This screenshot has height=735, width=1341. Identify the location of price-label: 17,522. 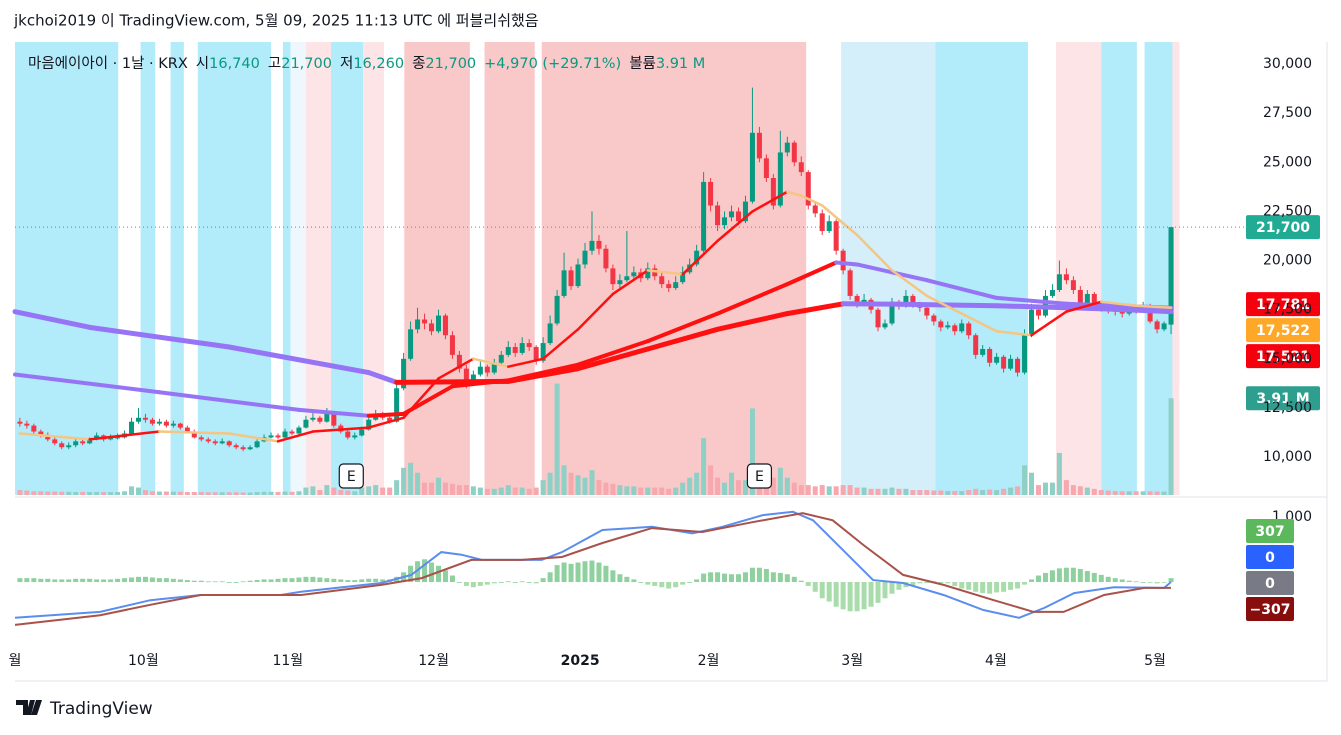
(1283, 331).